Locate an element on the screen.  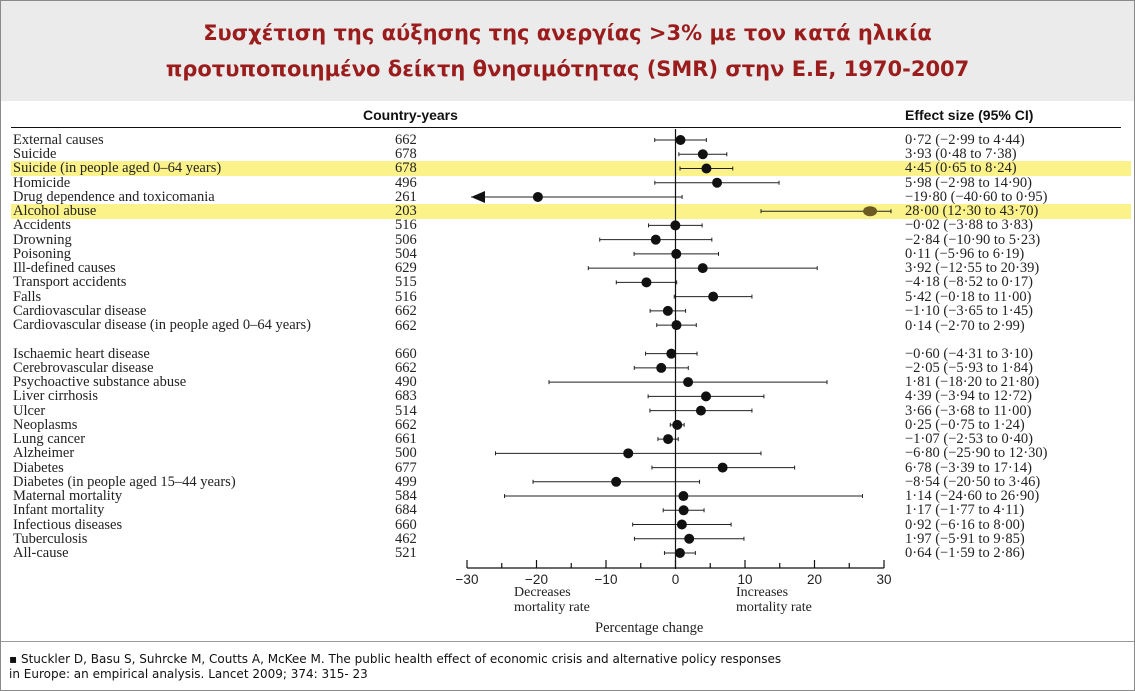
left-note: Decreases mortality rate is located at coordinates (552, 600).